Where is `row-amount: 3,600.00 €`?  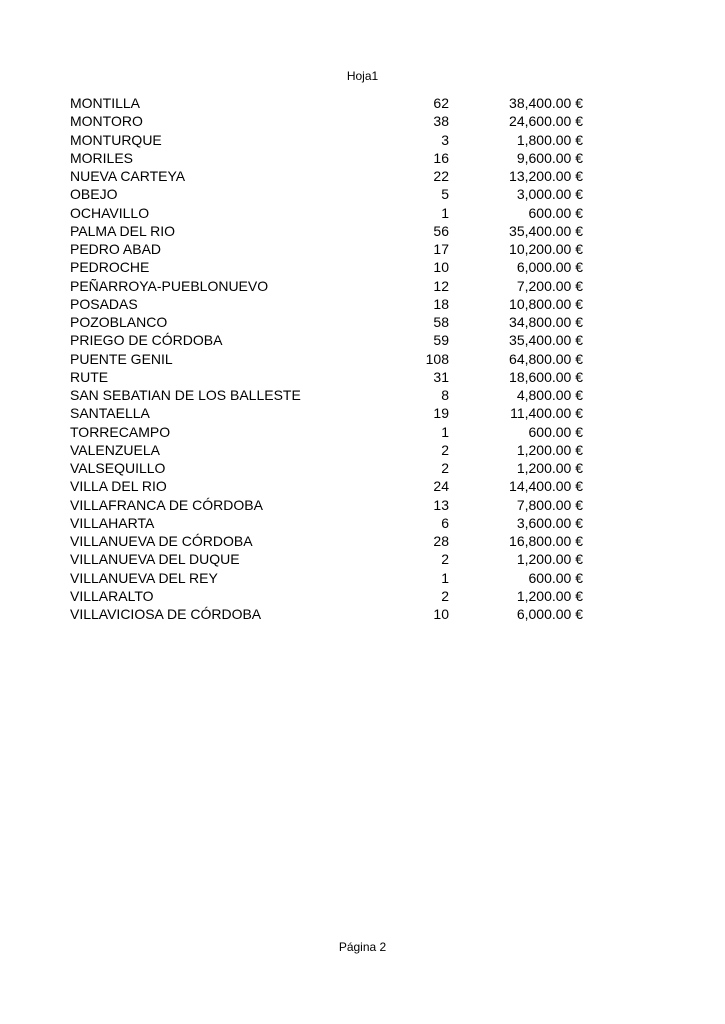 row-amount: 3,600.00 € is located at coordinates (549, 522).